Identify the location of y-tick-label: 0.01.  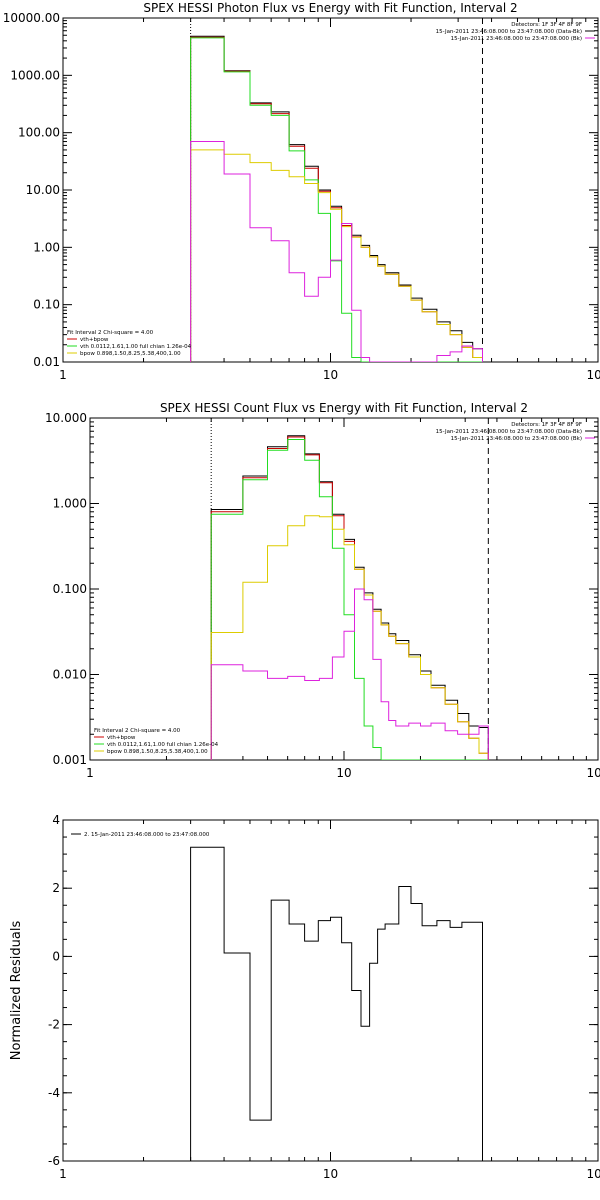
(46, 362).